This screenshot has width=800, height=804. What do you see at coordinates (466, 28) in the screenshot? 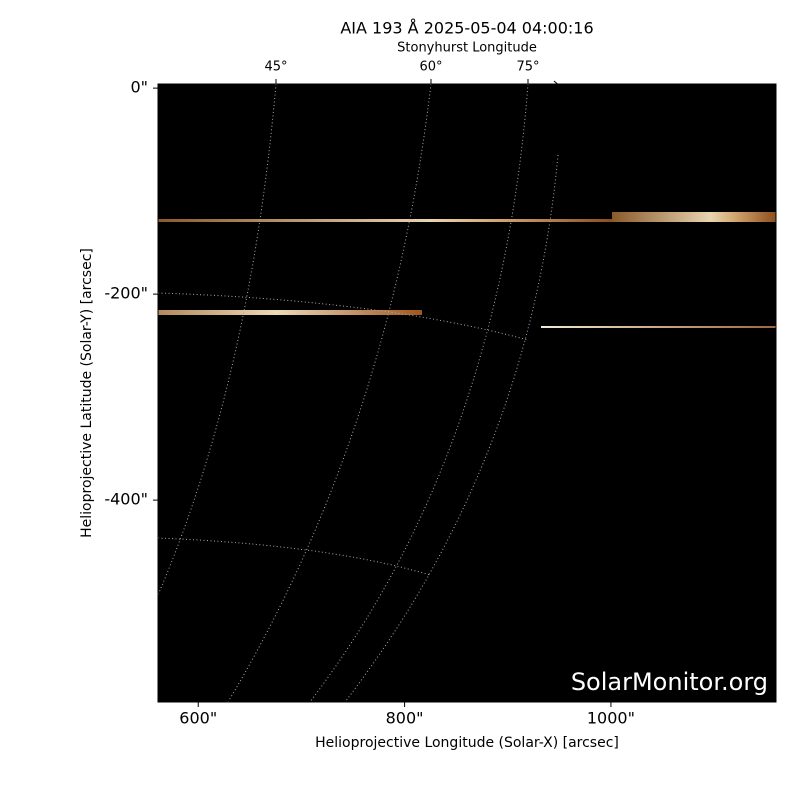
I see `chart-title: AIA 193 Å 2025-05-04 04:00:16` at bounding box center [466, 28].